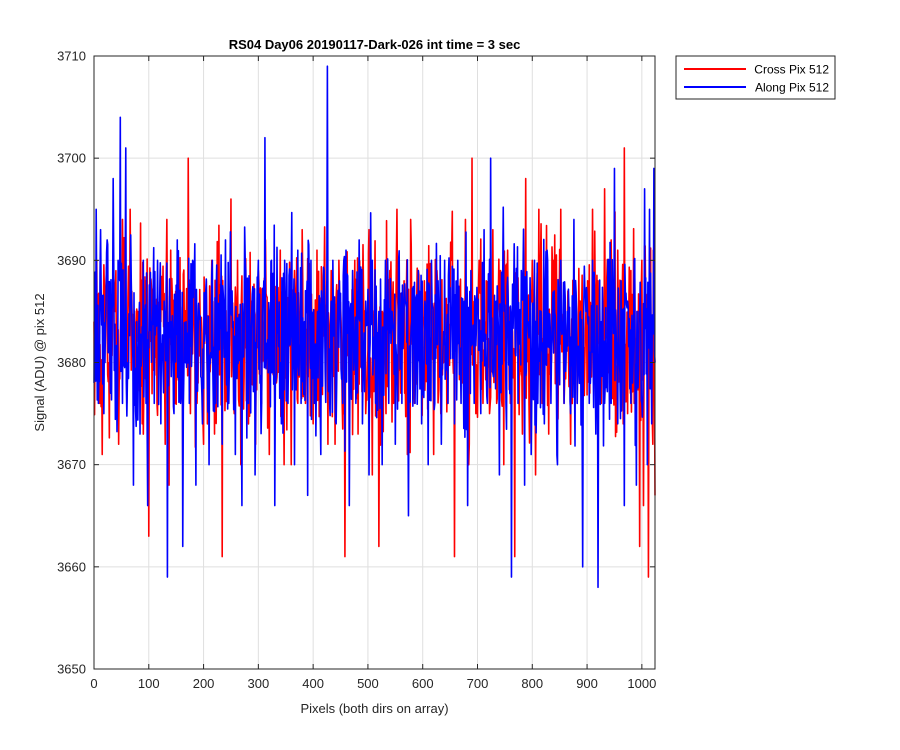 Image resolution: width=900 pixels, height=750 pixels. What do you see at coordinates (587, 683) in the screenshot?
I see `x-tick-label: 900` at bounding box center [587, 683].